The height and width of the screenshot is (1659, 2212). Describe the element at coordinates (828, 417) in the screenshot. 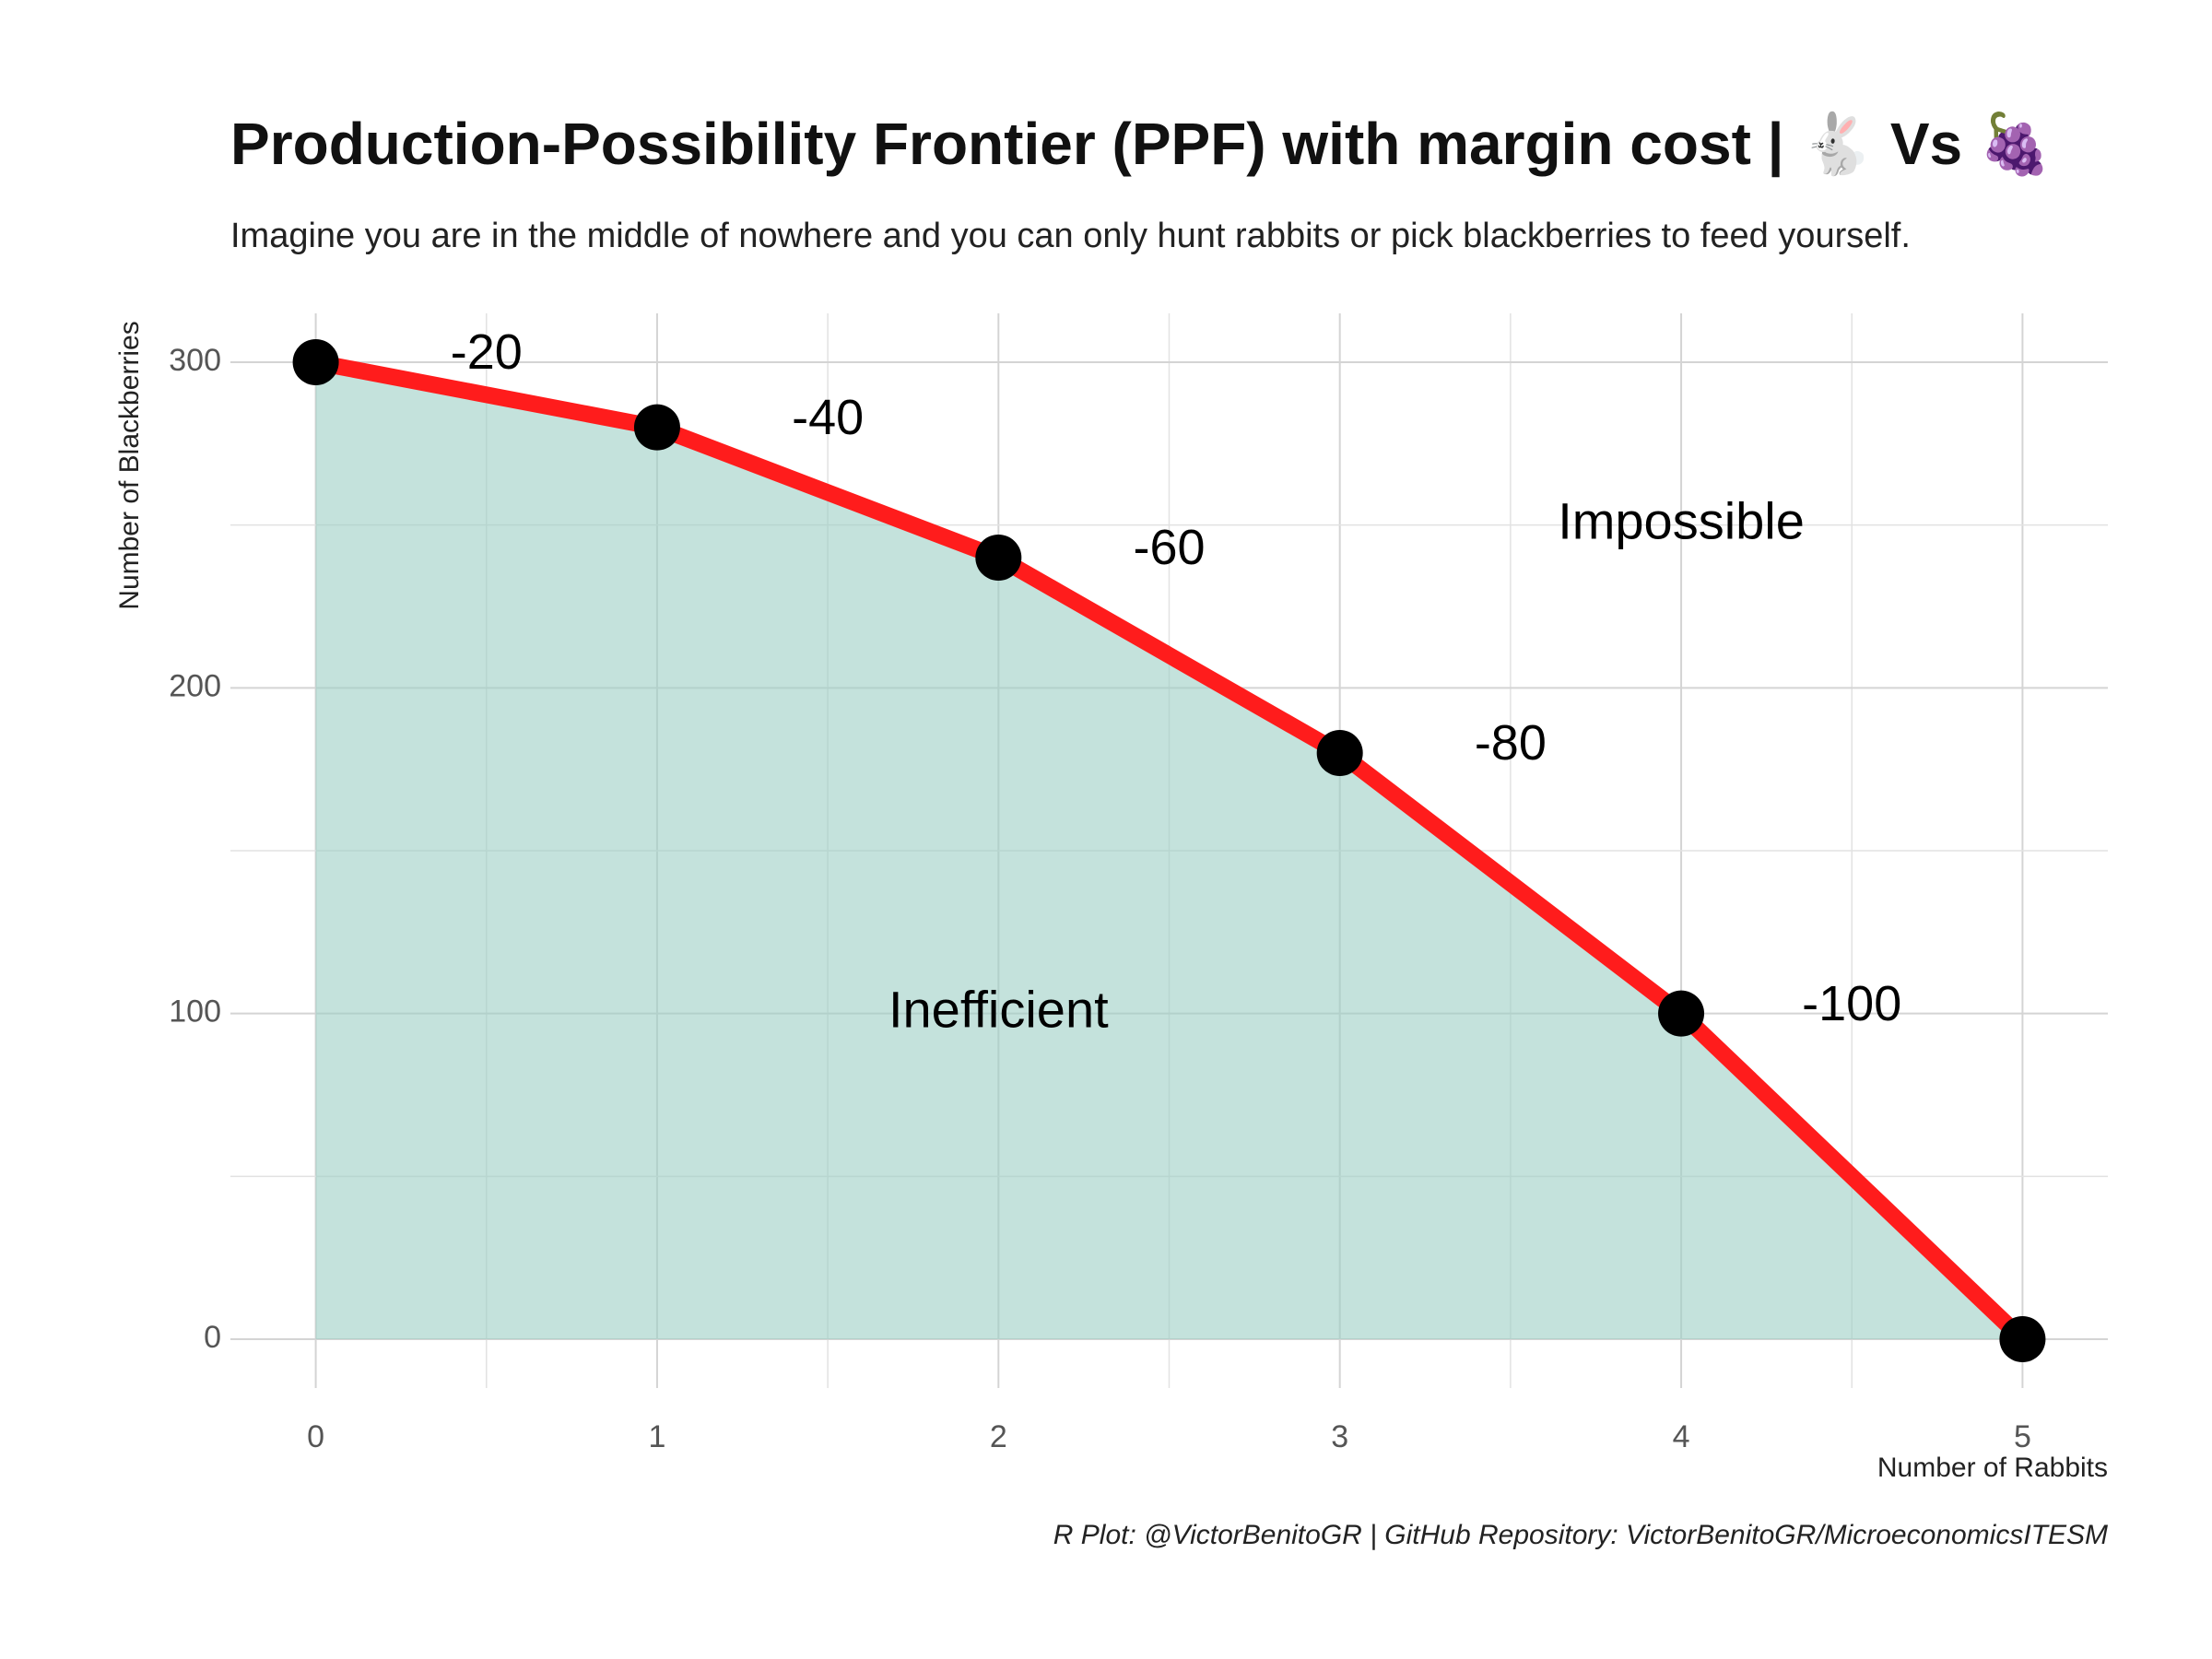

I see `marginal-cost-label: -40` at that location.